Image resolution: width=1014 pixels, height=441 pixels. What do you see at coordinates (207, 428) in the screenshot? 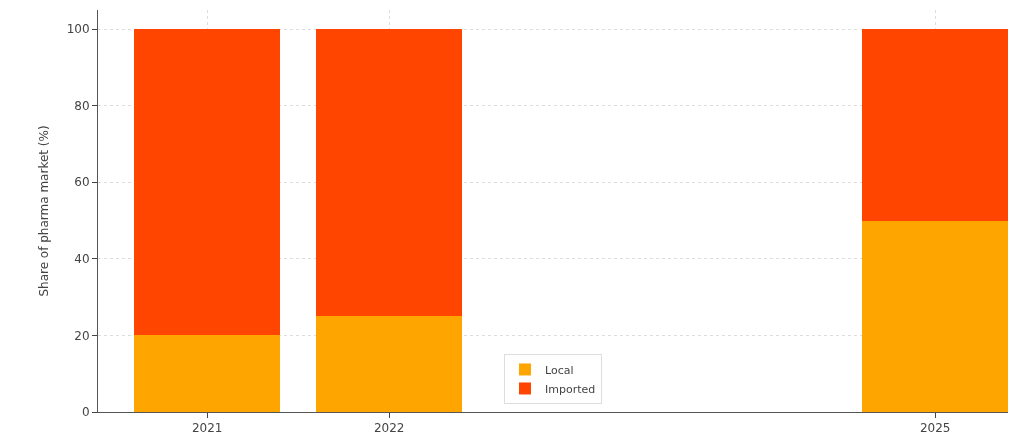
I see `x-tick-label: 2021` at bounding box center [207, 428].